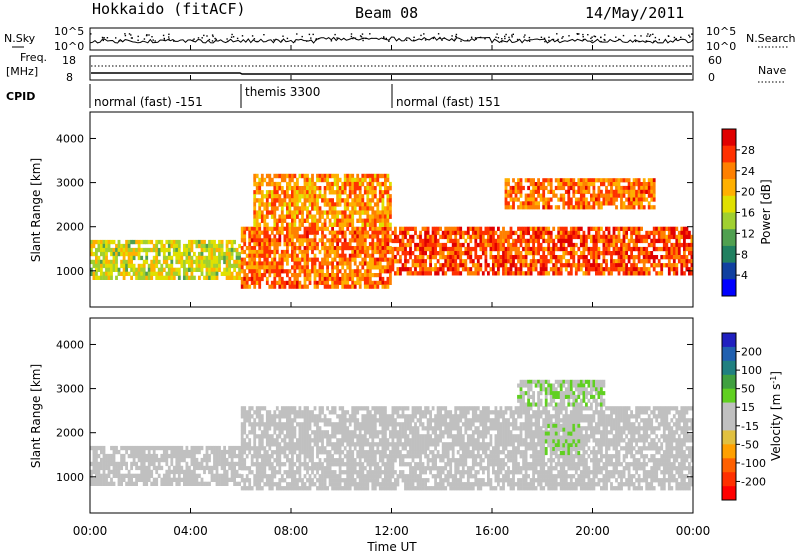 The image size is (800, 554). I want to click on nave-tick-high: 60, so click(715, 60).